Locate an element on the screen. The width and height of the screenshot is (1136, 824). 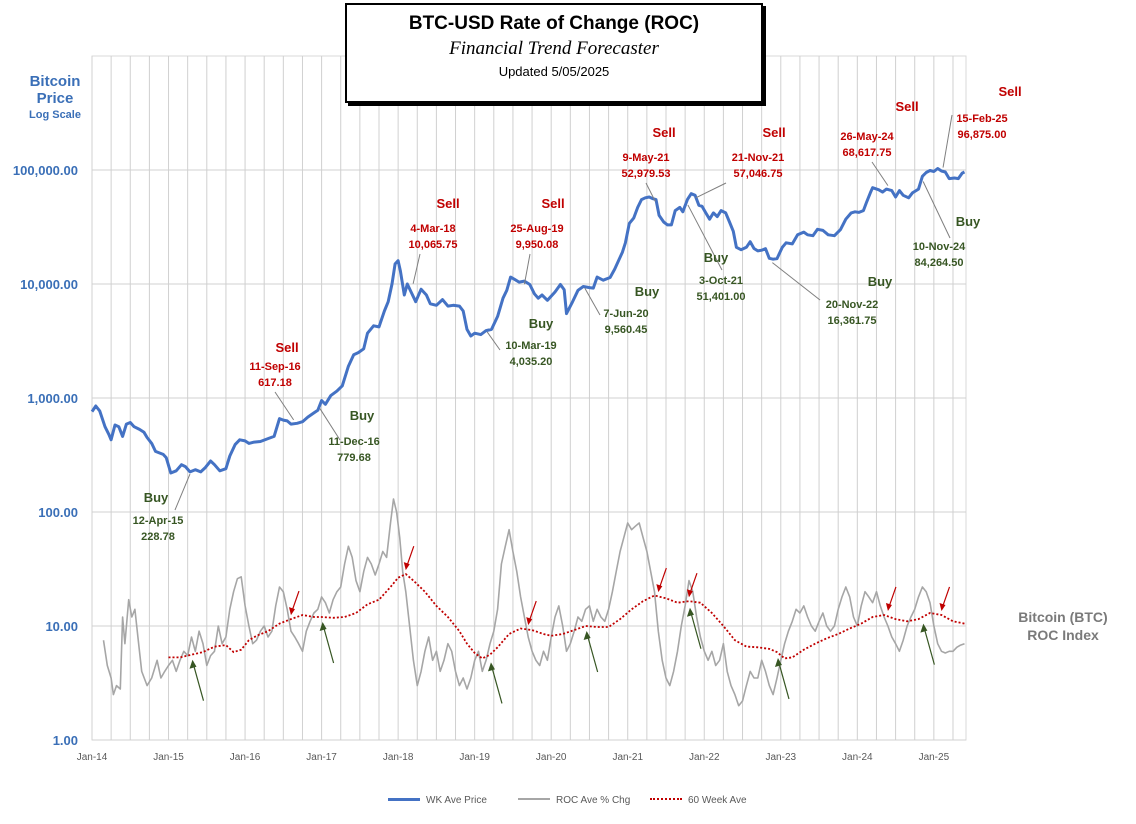
signal-value-label: 16,361.75 is located at coordinates (852, 321).